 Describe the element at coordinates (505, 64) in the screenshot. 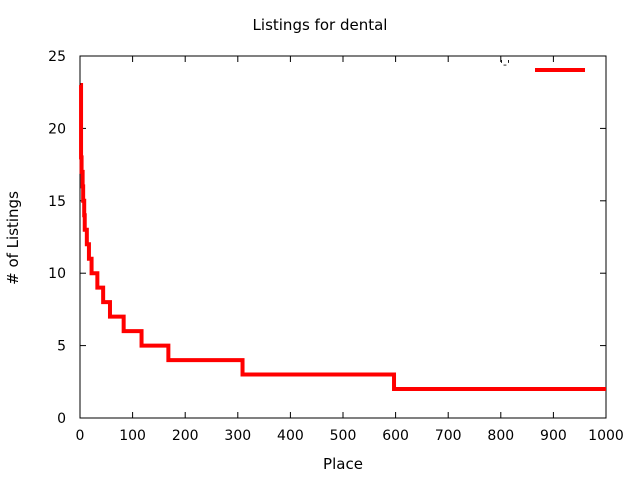

I see `legend-label: '-'` at that location.